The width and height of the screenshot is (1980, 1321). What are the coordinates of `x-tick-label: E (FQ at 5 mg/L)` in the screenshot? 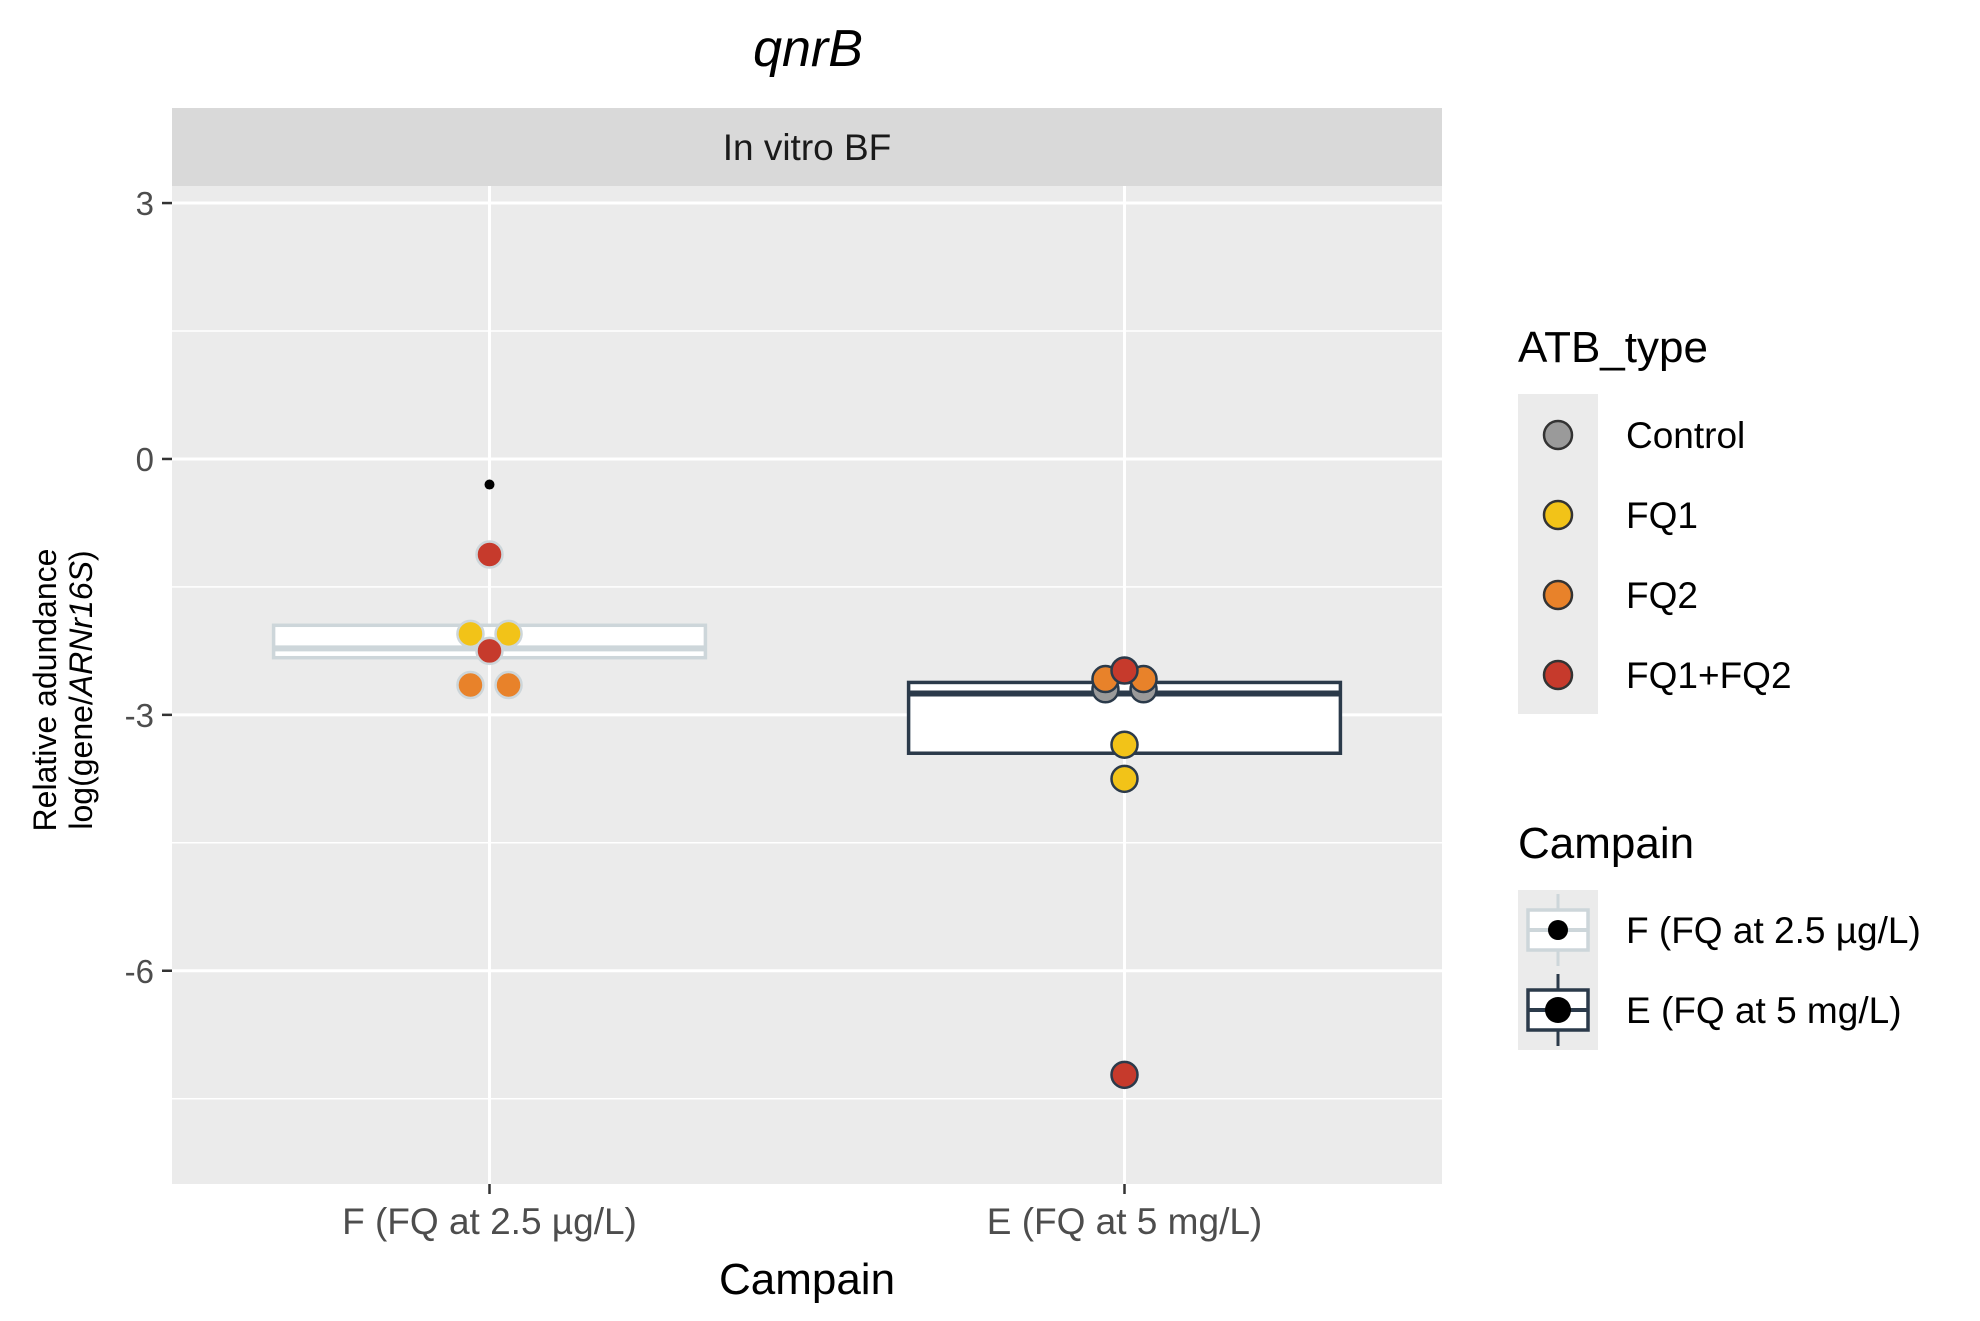 It's located at (1125, 1221).